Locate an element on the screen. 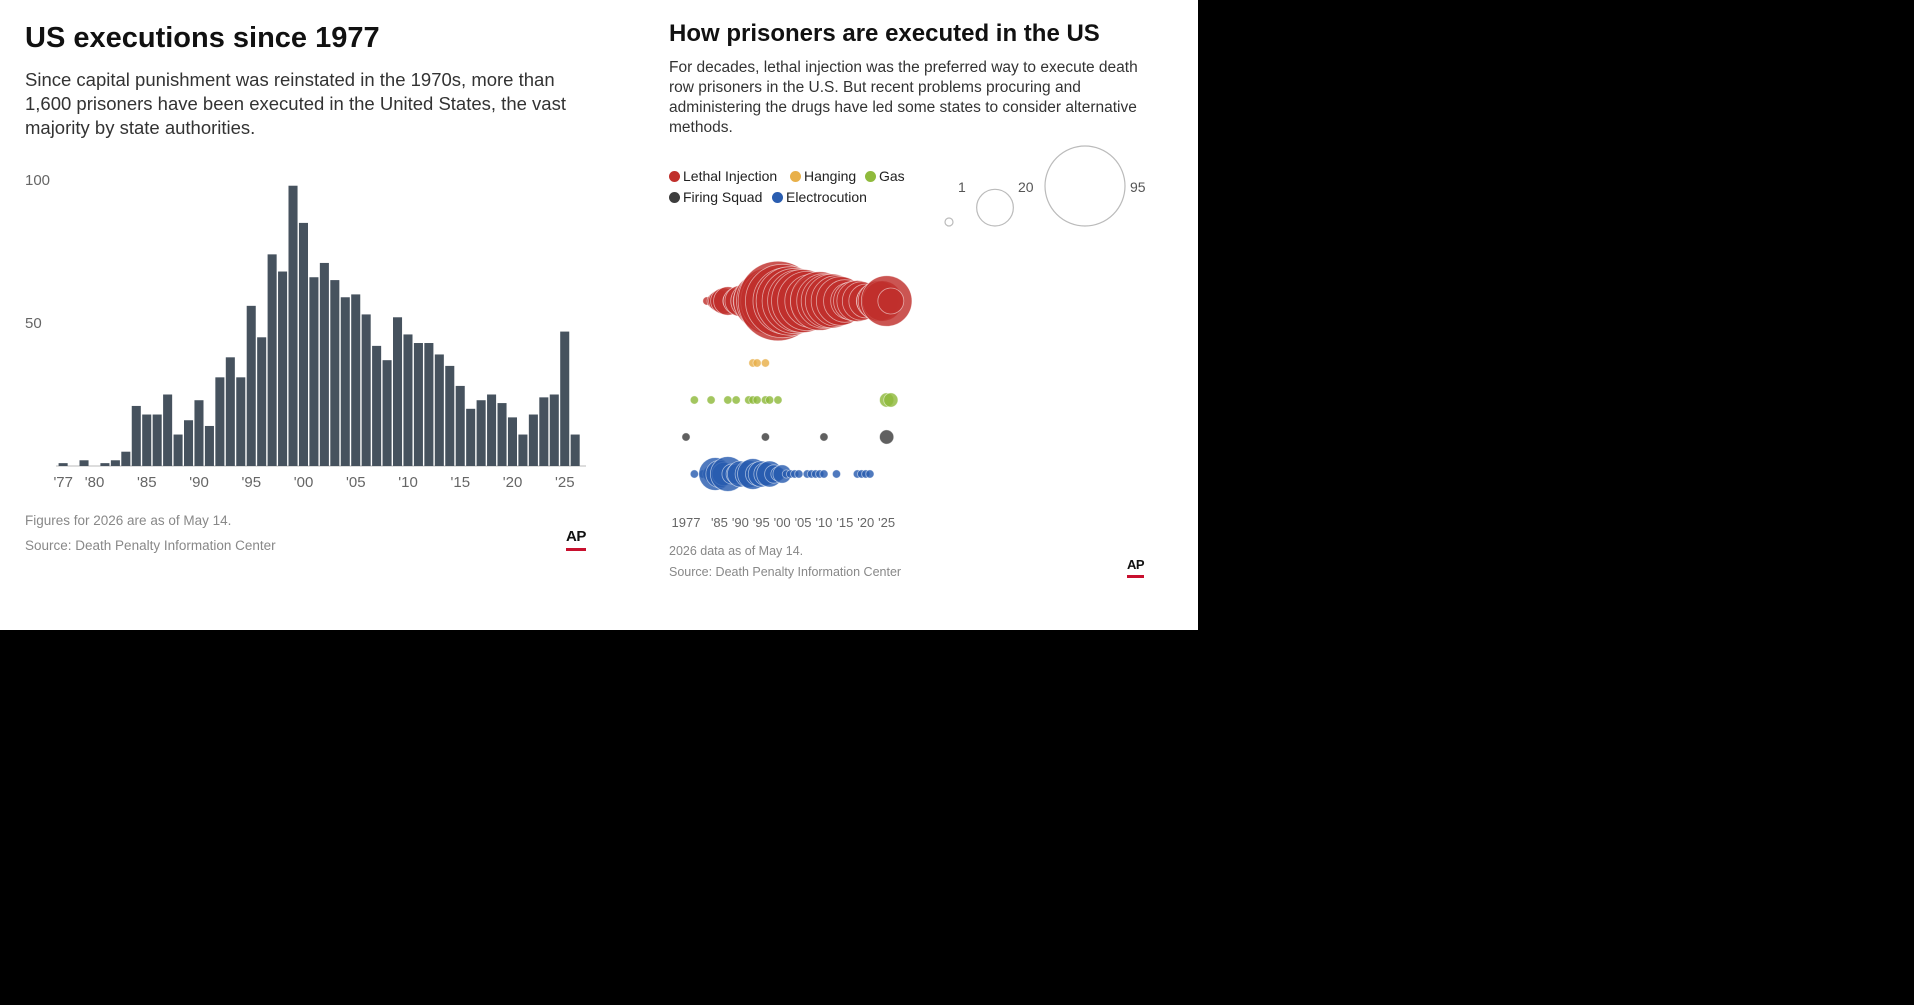 This screenshot has width=1914, height=1005. legend-item-gas: Gas is located at coordinates (885, 176).